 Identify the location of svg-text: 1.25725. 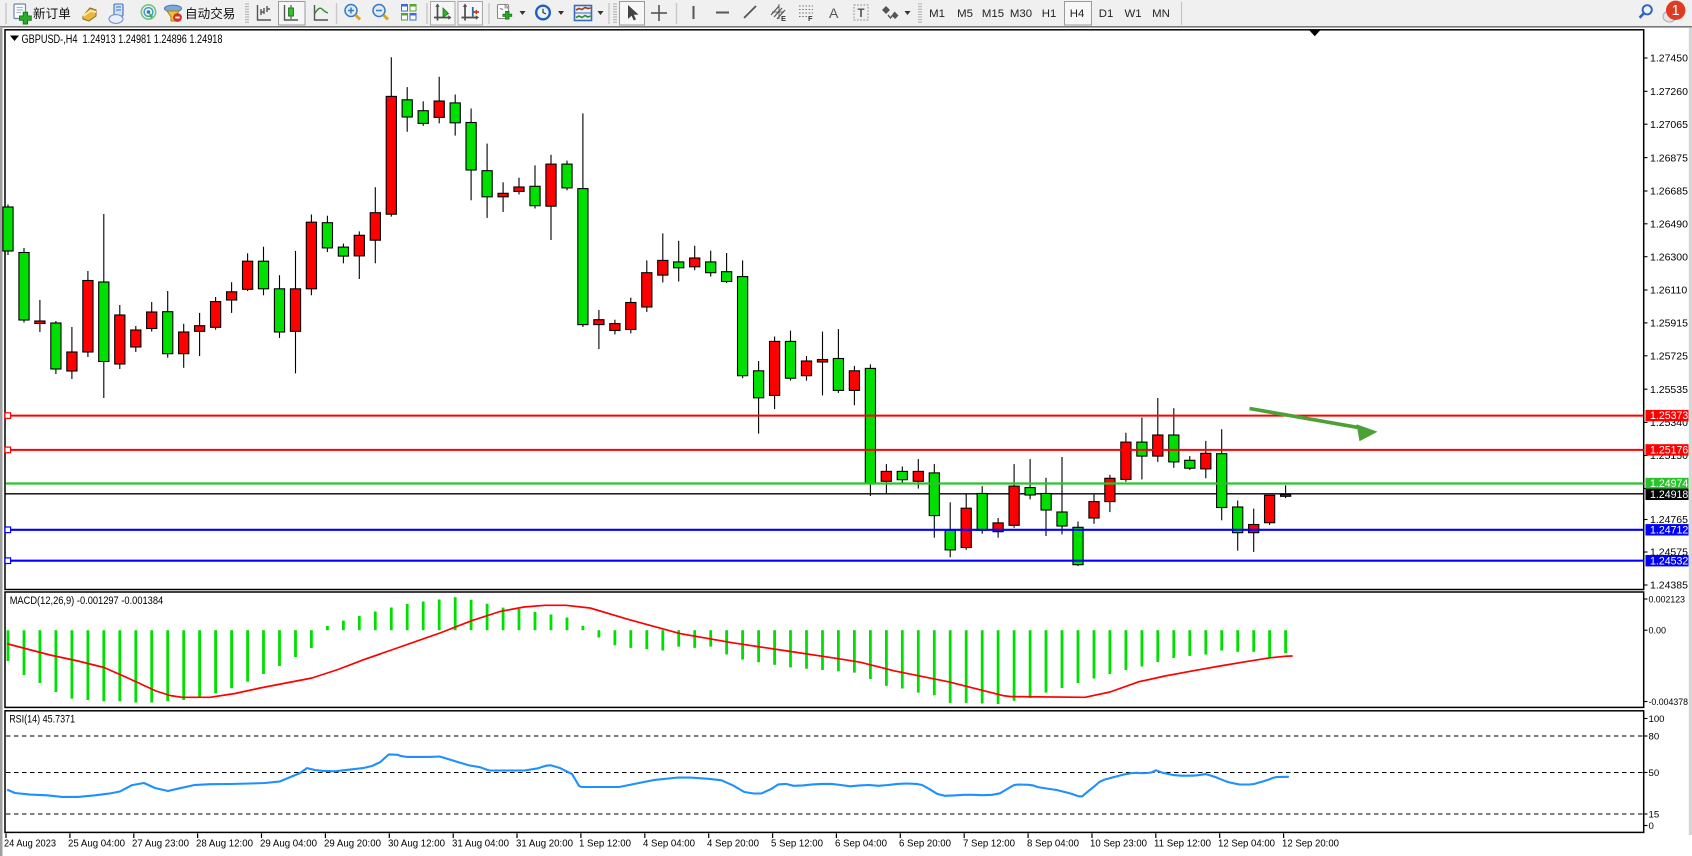
(1669, 357).